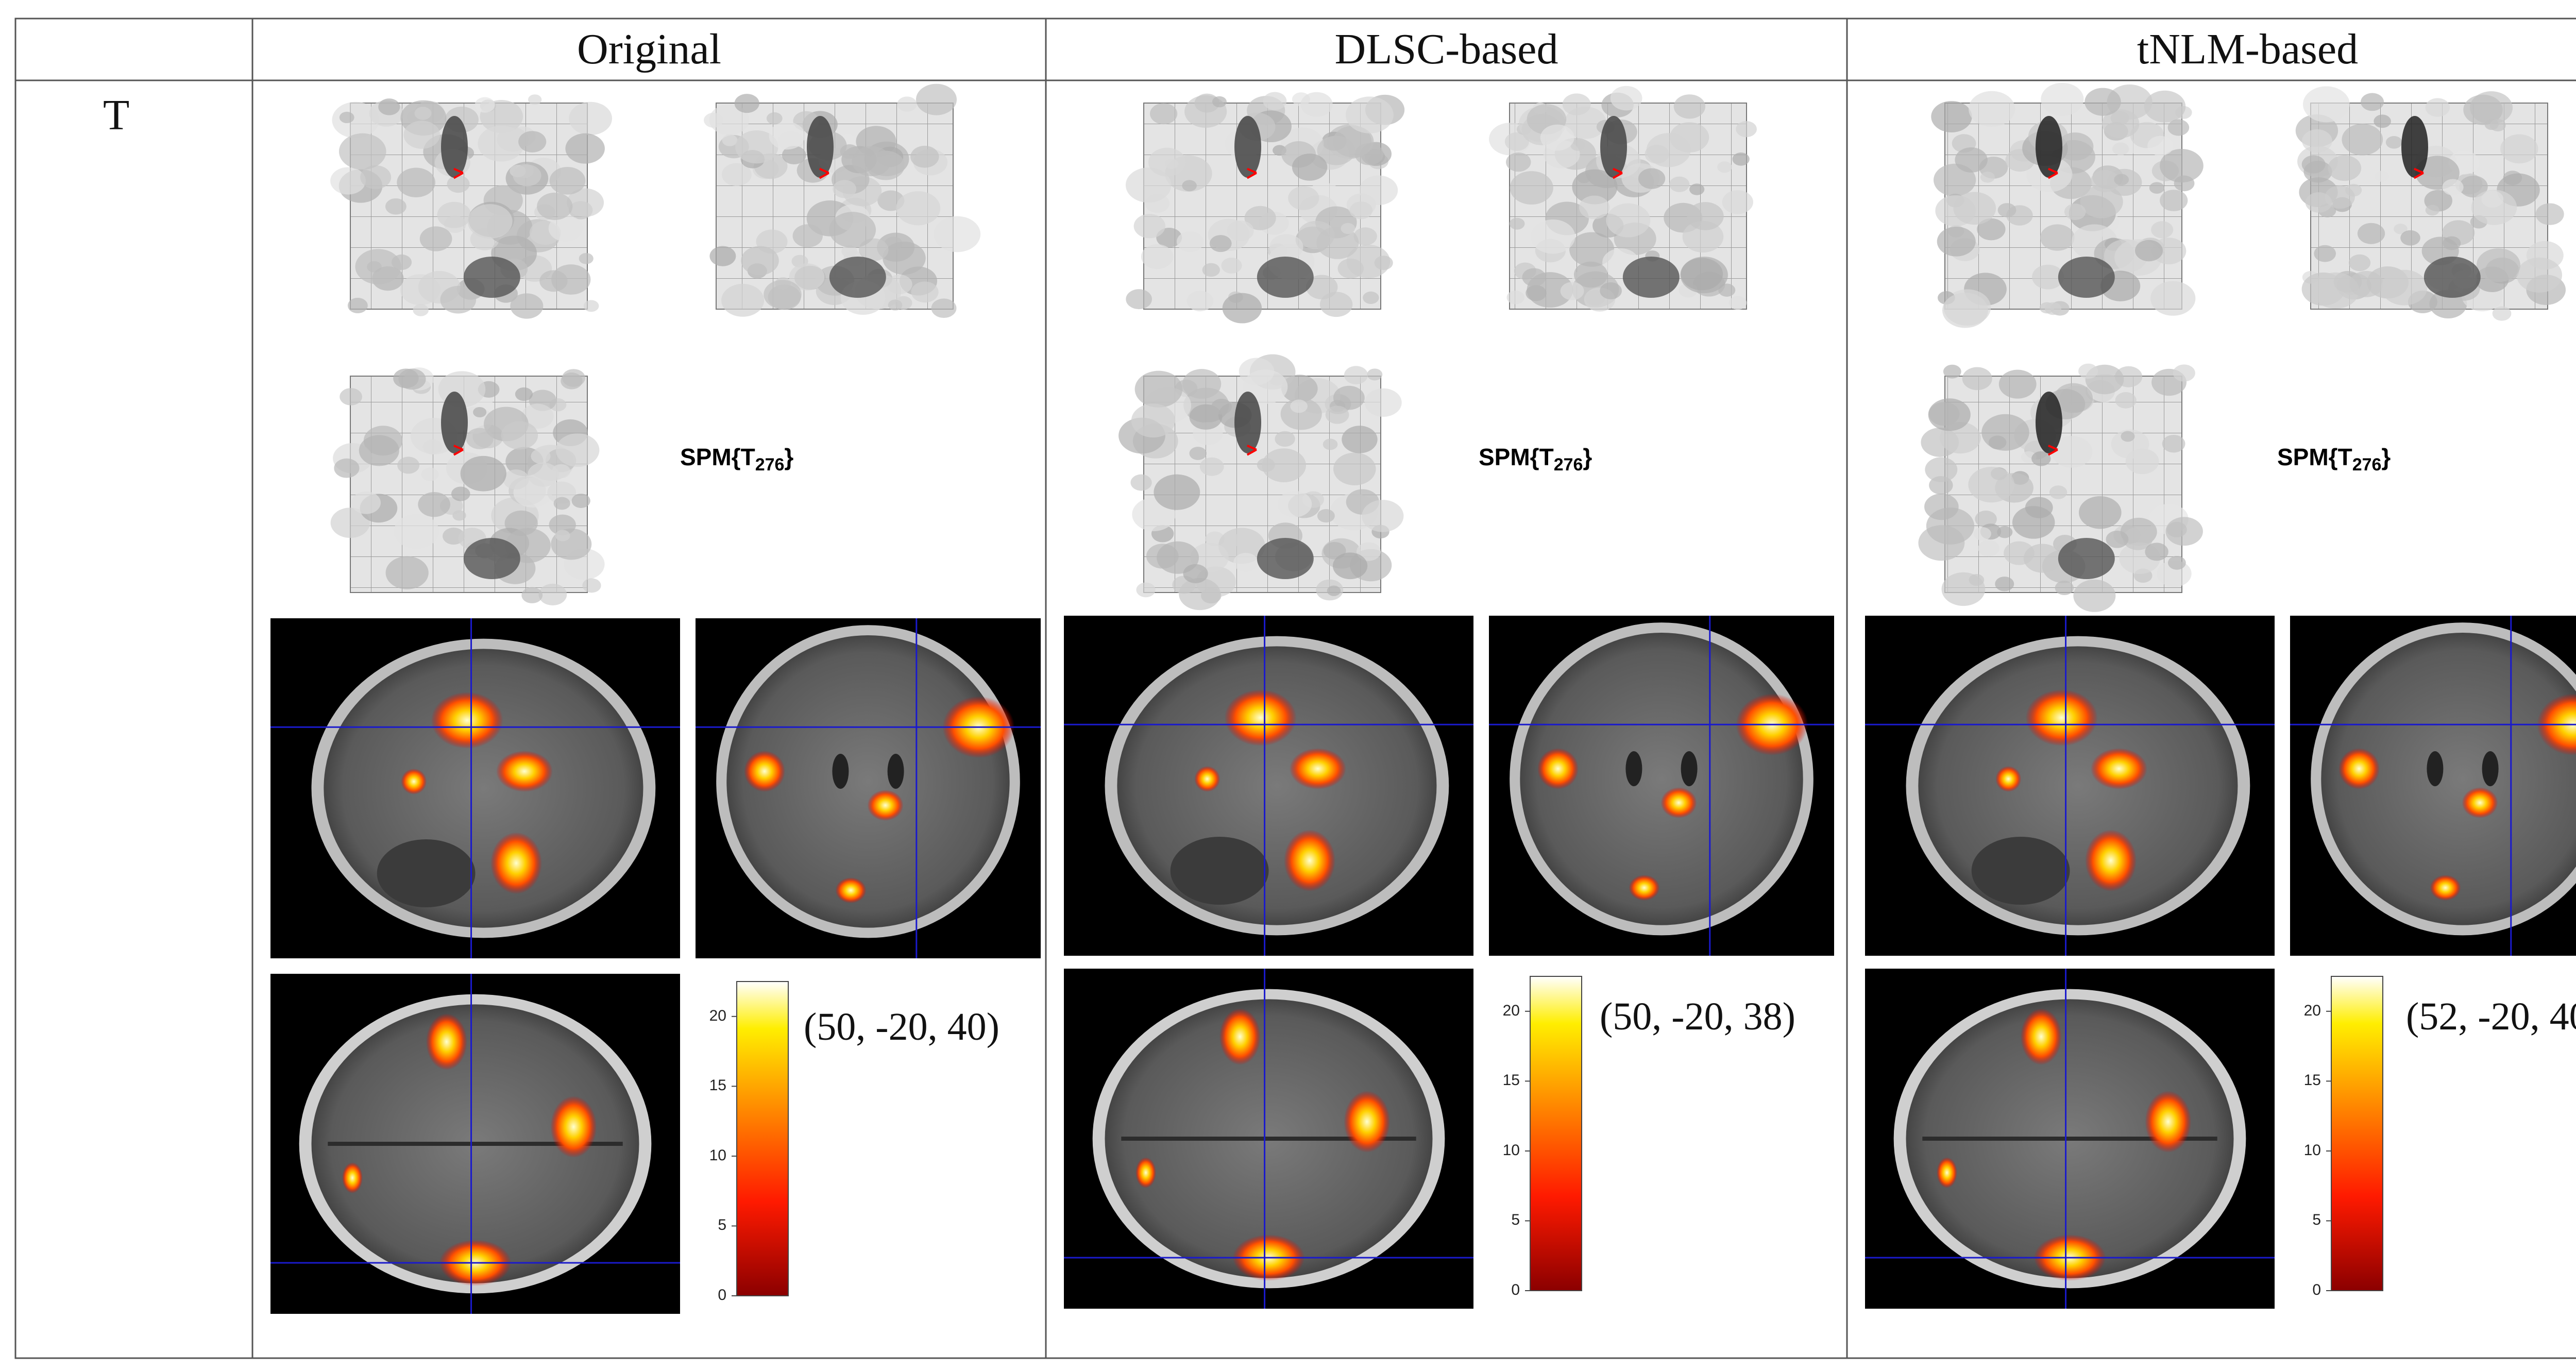 The image size is (2576, 1370). I want to click on slice-coronal-original, so click(868, 788).